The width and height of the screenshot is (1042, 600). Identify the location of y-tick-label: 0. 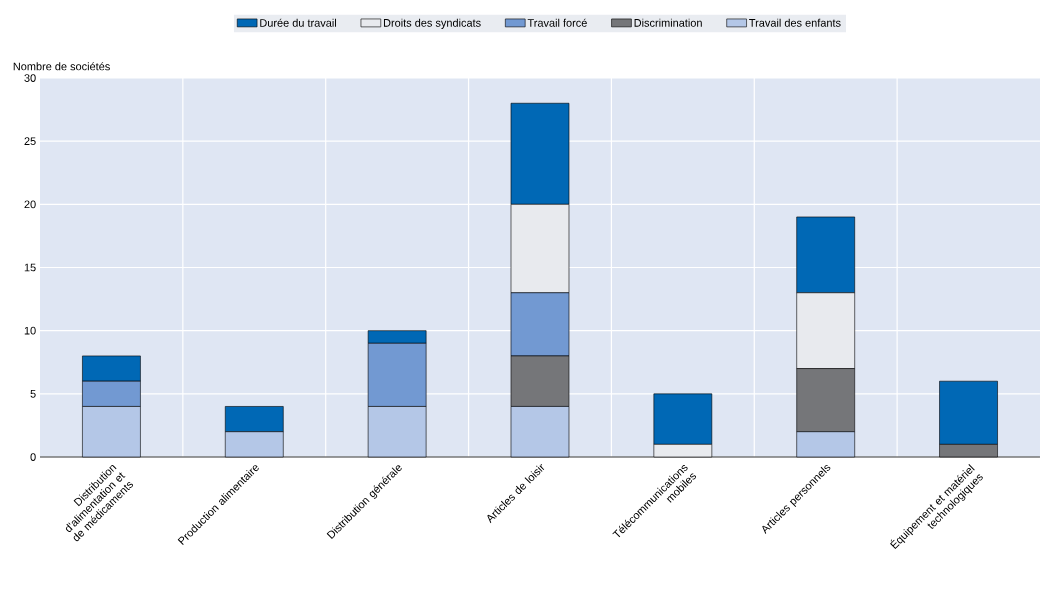
(33, 457).